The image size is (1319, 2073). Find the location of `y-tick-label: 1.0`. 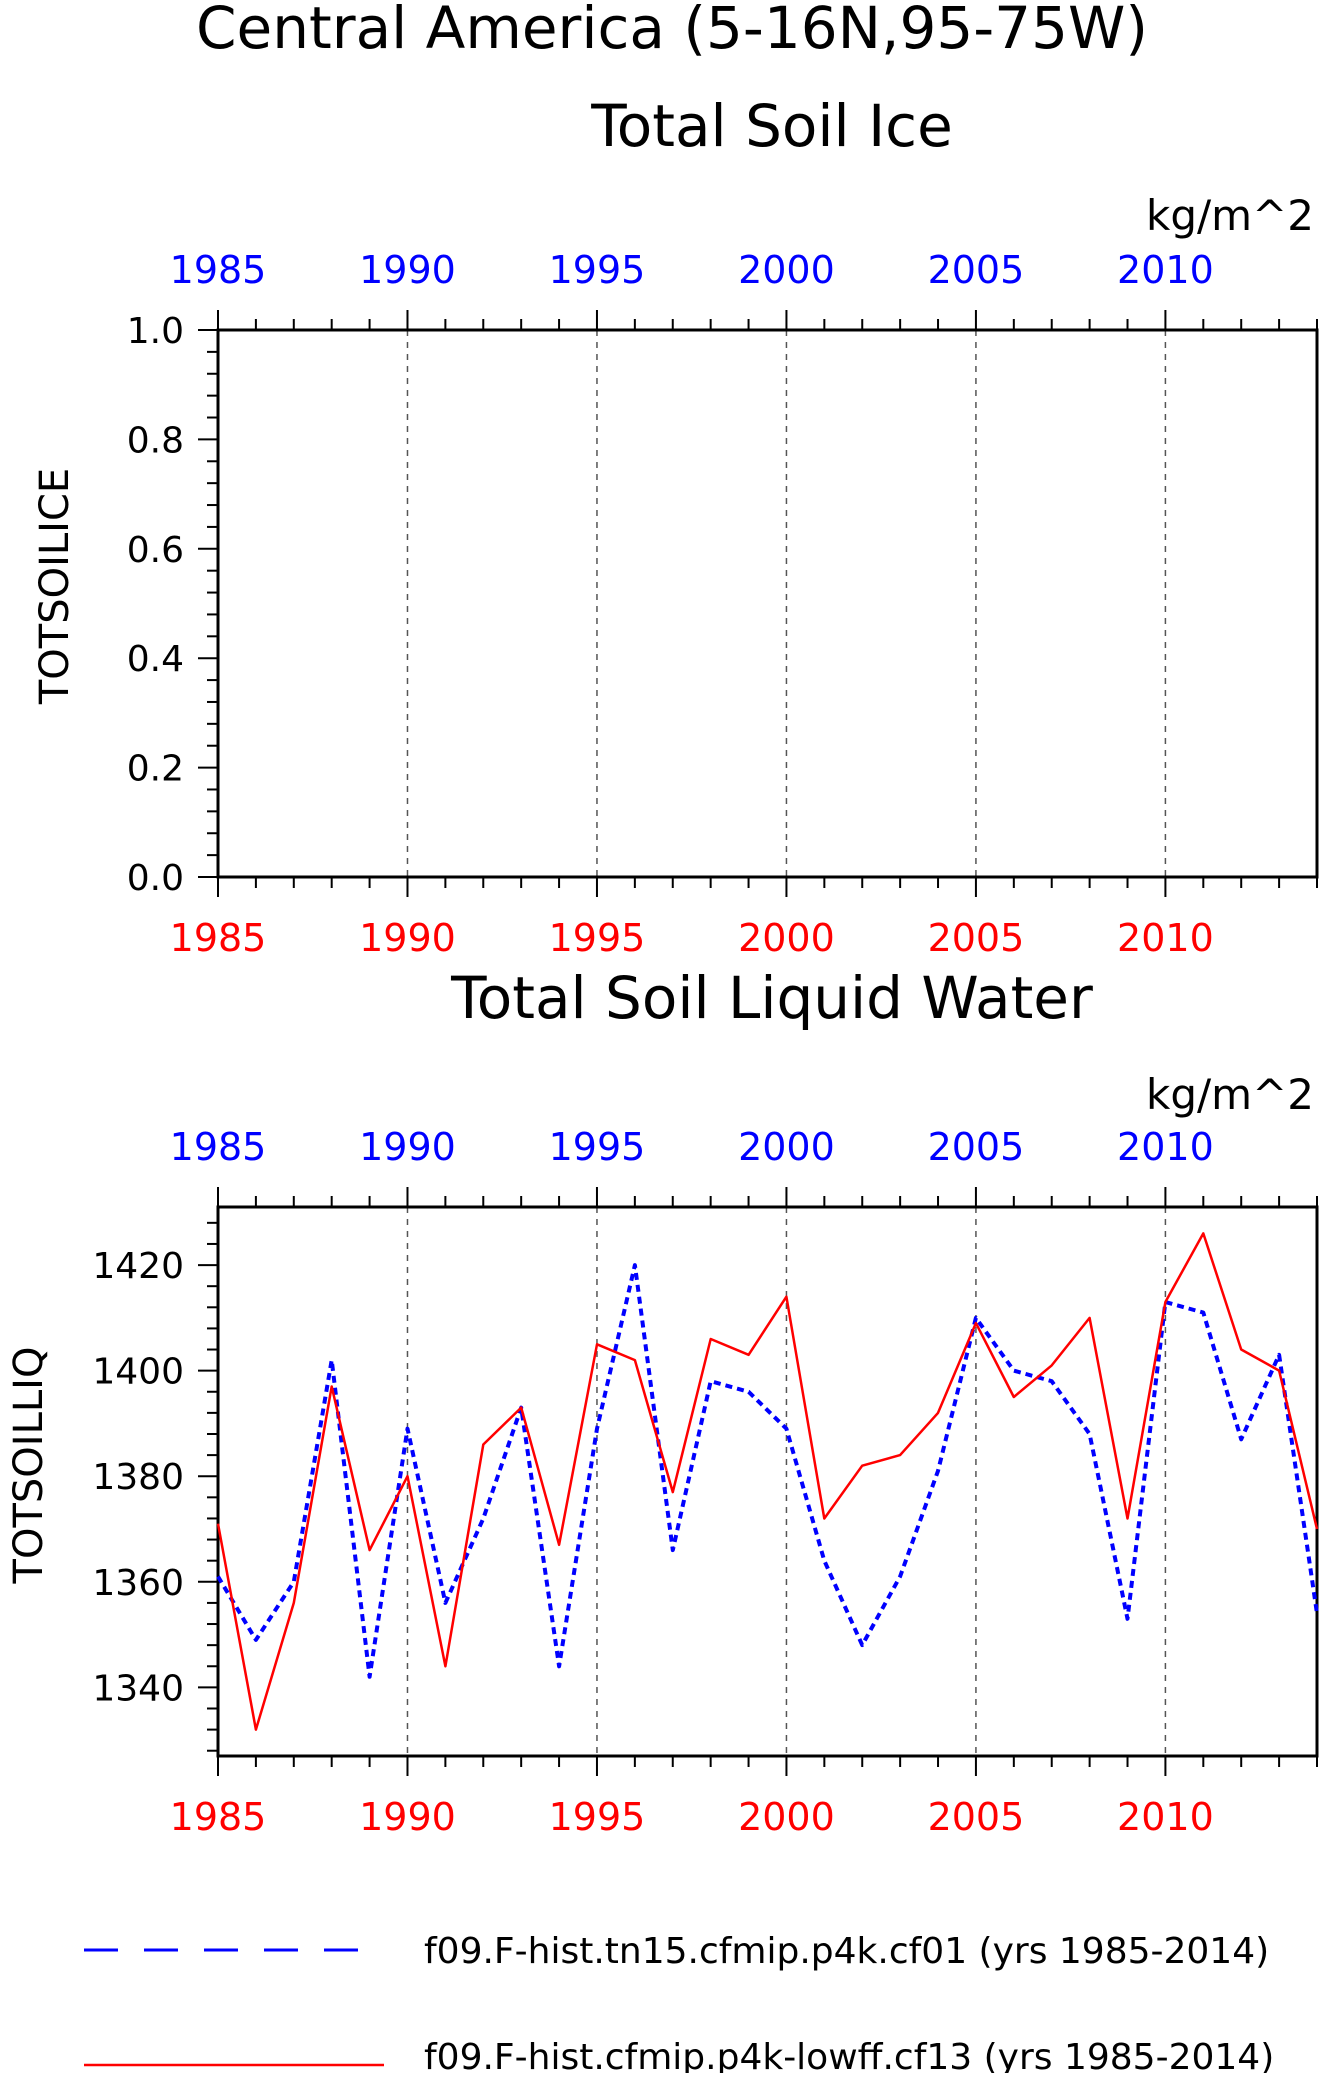

y-tick-label: 1.0 is located at coordinates (155, 331).